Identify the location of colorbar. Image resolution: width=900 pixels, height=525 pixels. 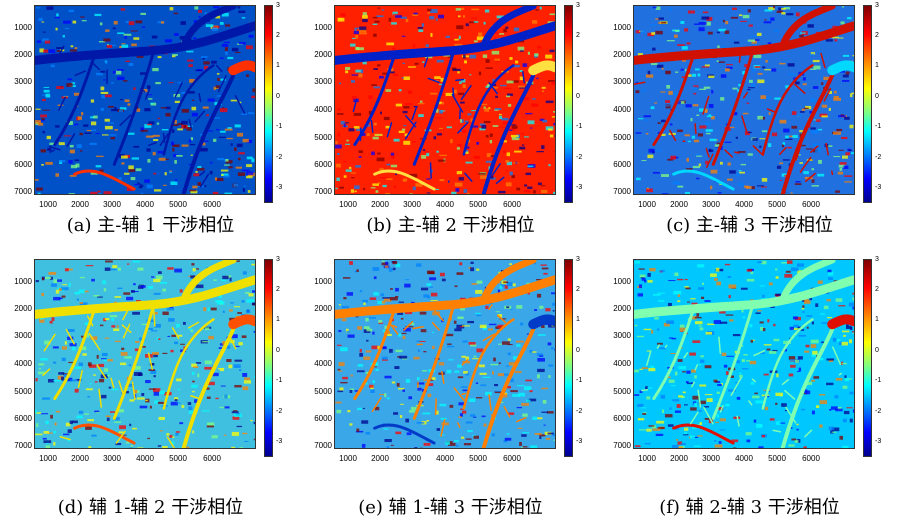
(268, 104).